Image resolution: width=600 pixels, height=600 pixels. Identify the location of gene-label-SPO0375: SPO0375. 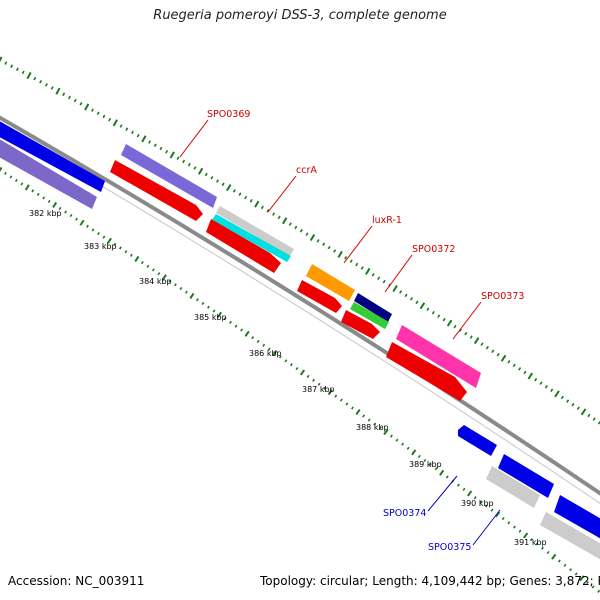
(449, 547).